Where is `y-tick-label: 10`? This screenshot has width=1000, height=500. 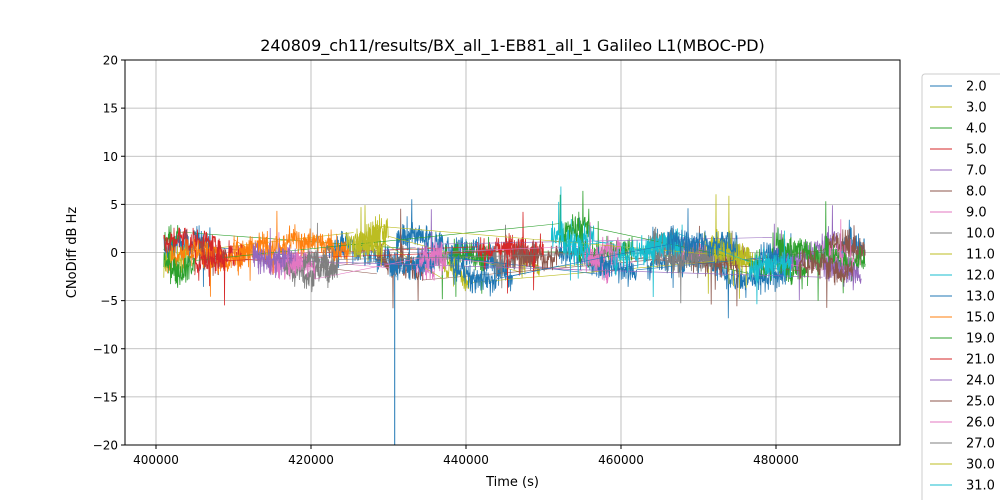 y-tick-label: 10 is located at coordinates (110, 157).